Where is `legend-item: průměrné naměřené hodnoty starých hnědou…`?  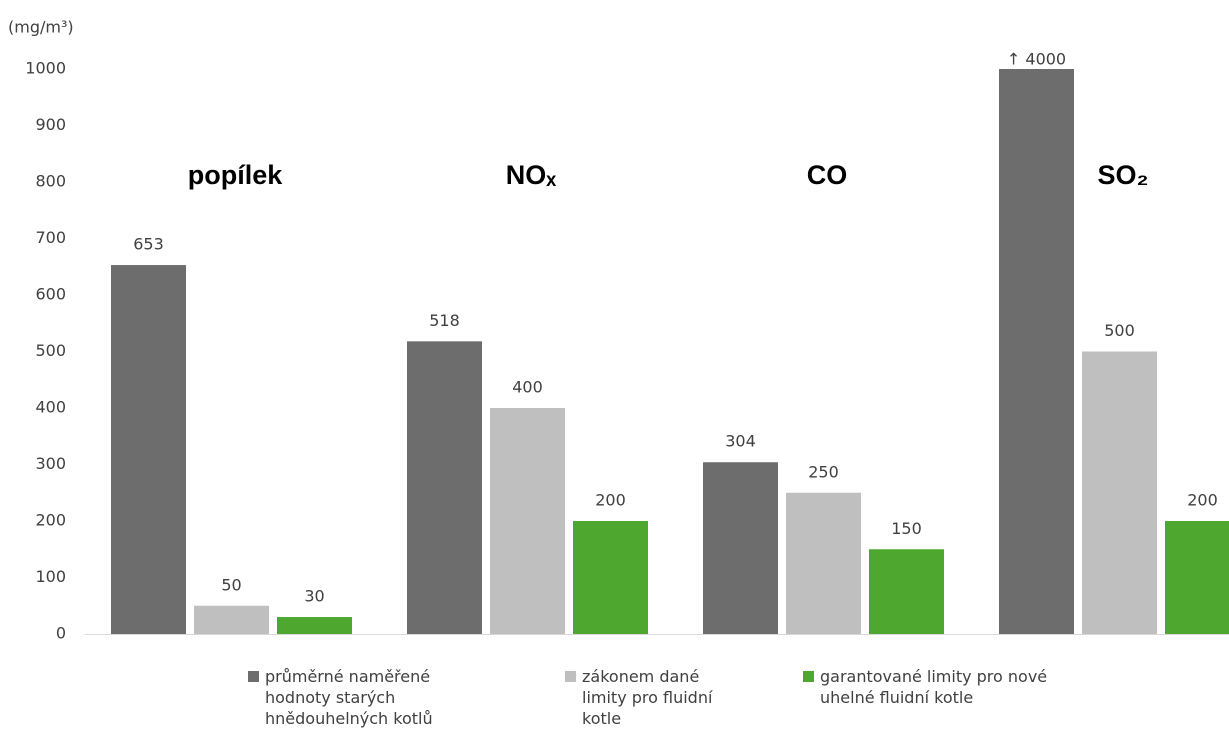 legend-item: průměrné naměřené hodnoty starých hnědou… is located at coordinates (364, 697).